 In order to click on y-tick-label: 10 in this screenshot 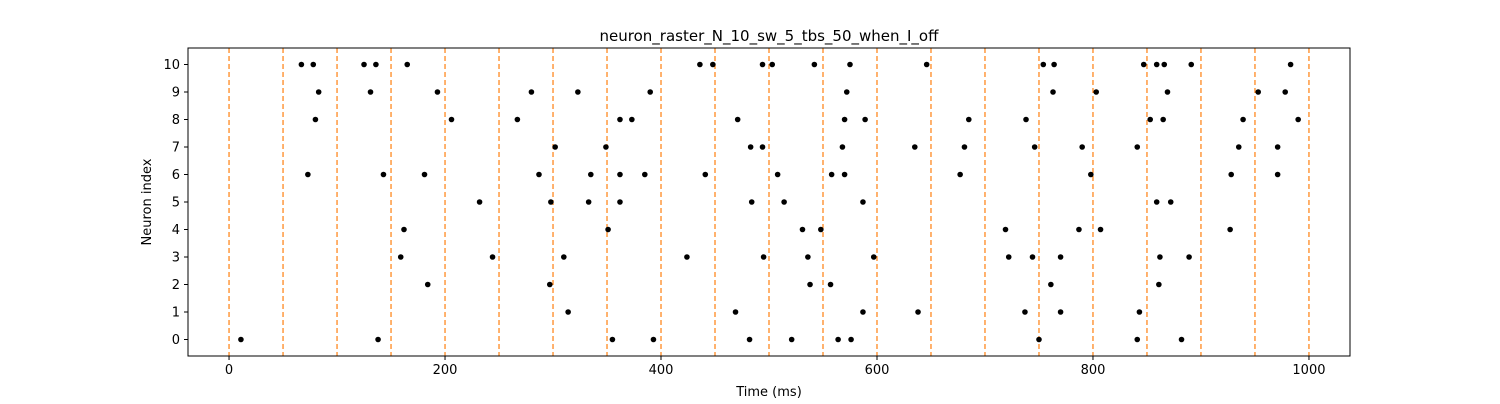, I will do `click(171, 65)`.